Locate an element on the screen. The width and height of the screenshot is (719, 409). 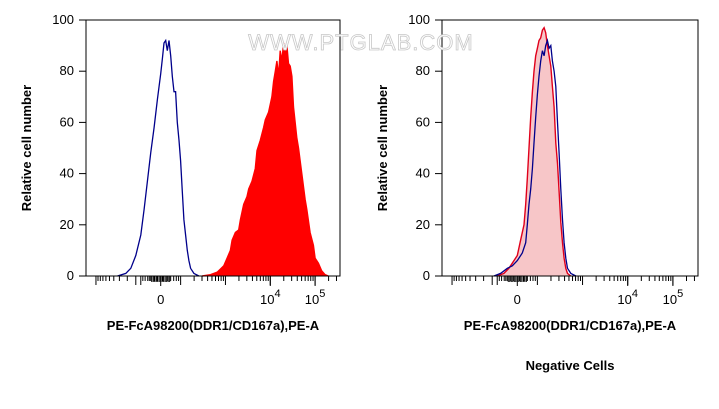
watermark-text: WWW.PTGLAB.COM is located at coordinates (360, 42).